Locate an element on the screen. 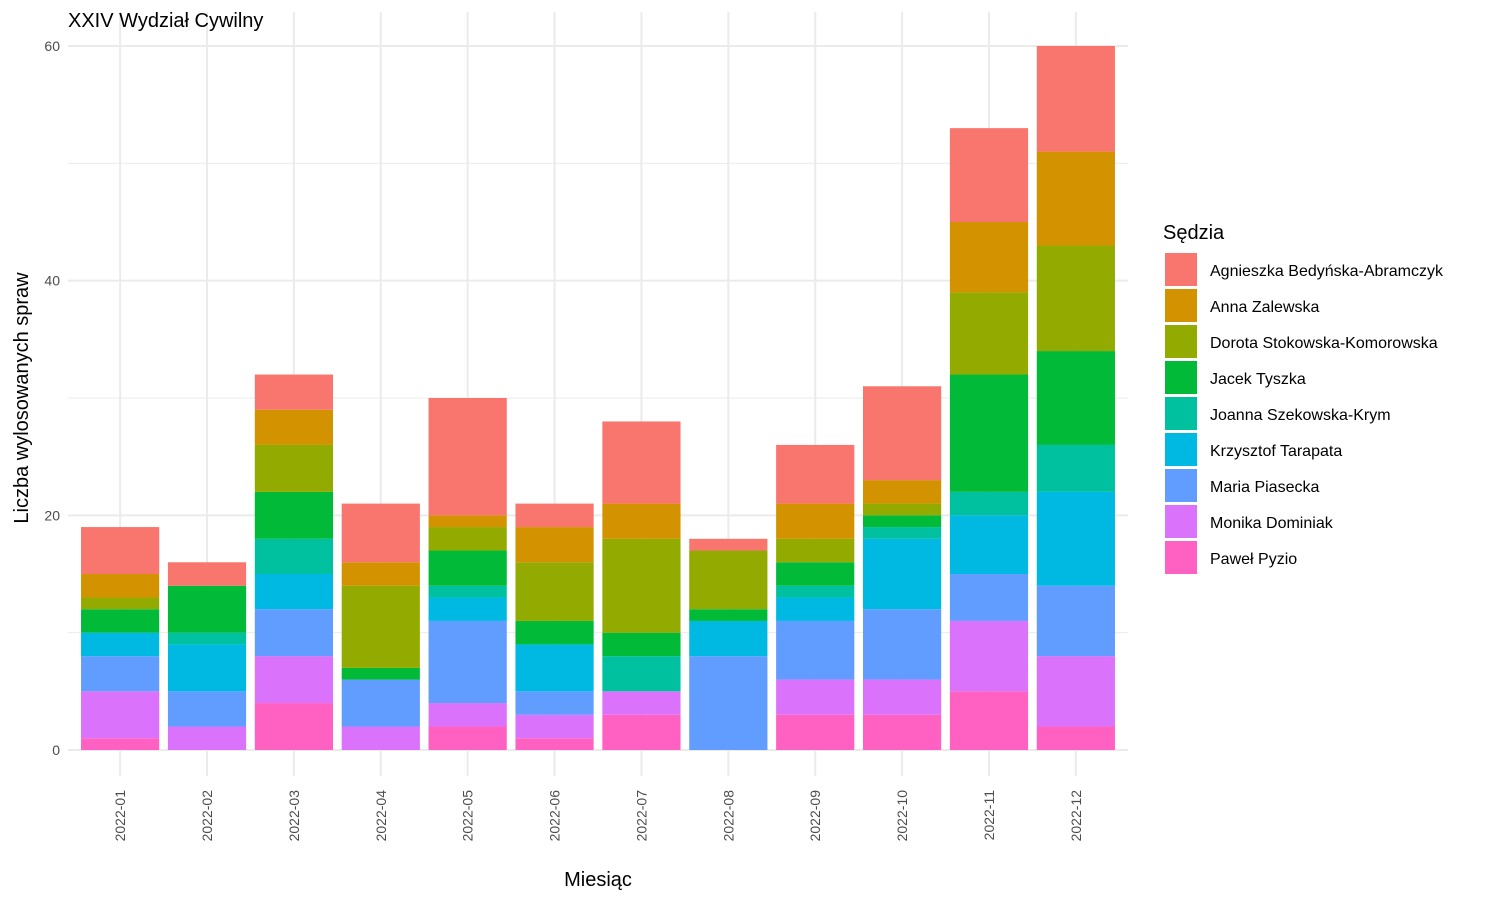  chart-title: XXIV Wydział Cywilny is located at coordinates (165, 21).